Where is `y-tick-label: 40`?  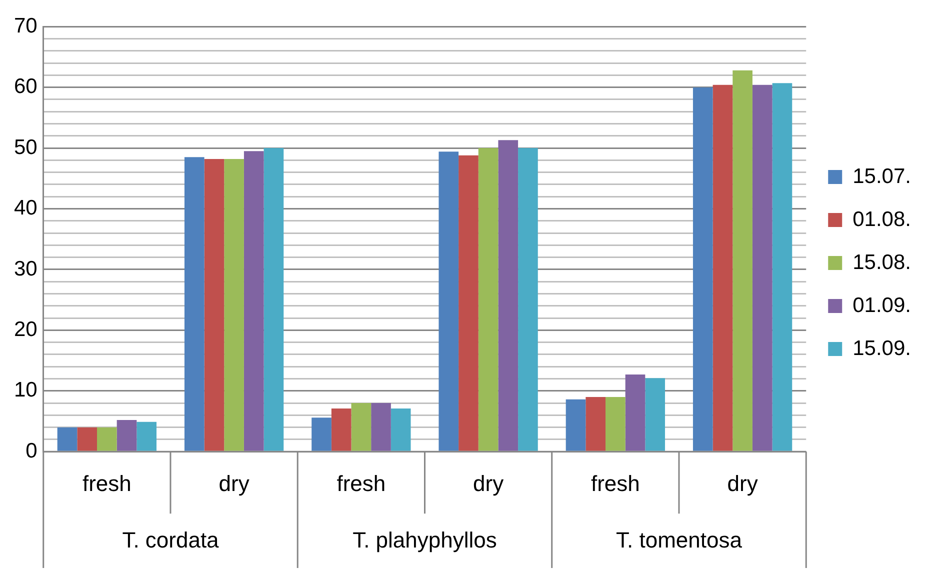
y-tick-label: 40 is located at coordinates (26, 208).